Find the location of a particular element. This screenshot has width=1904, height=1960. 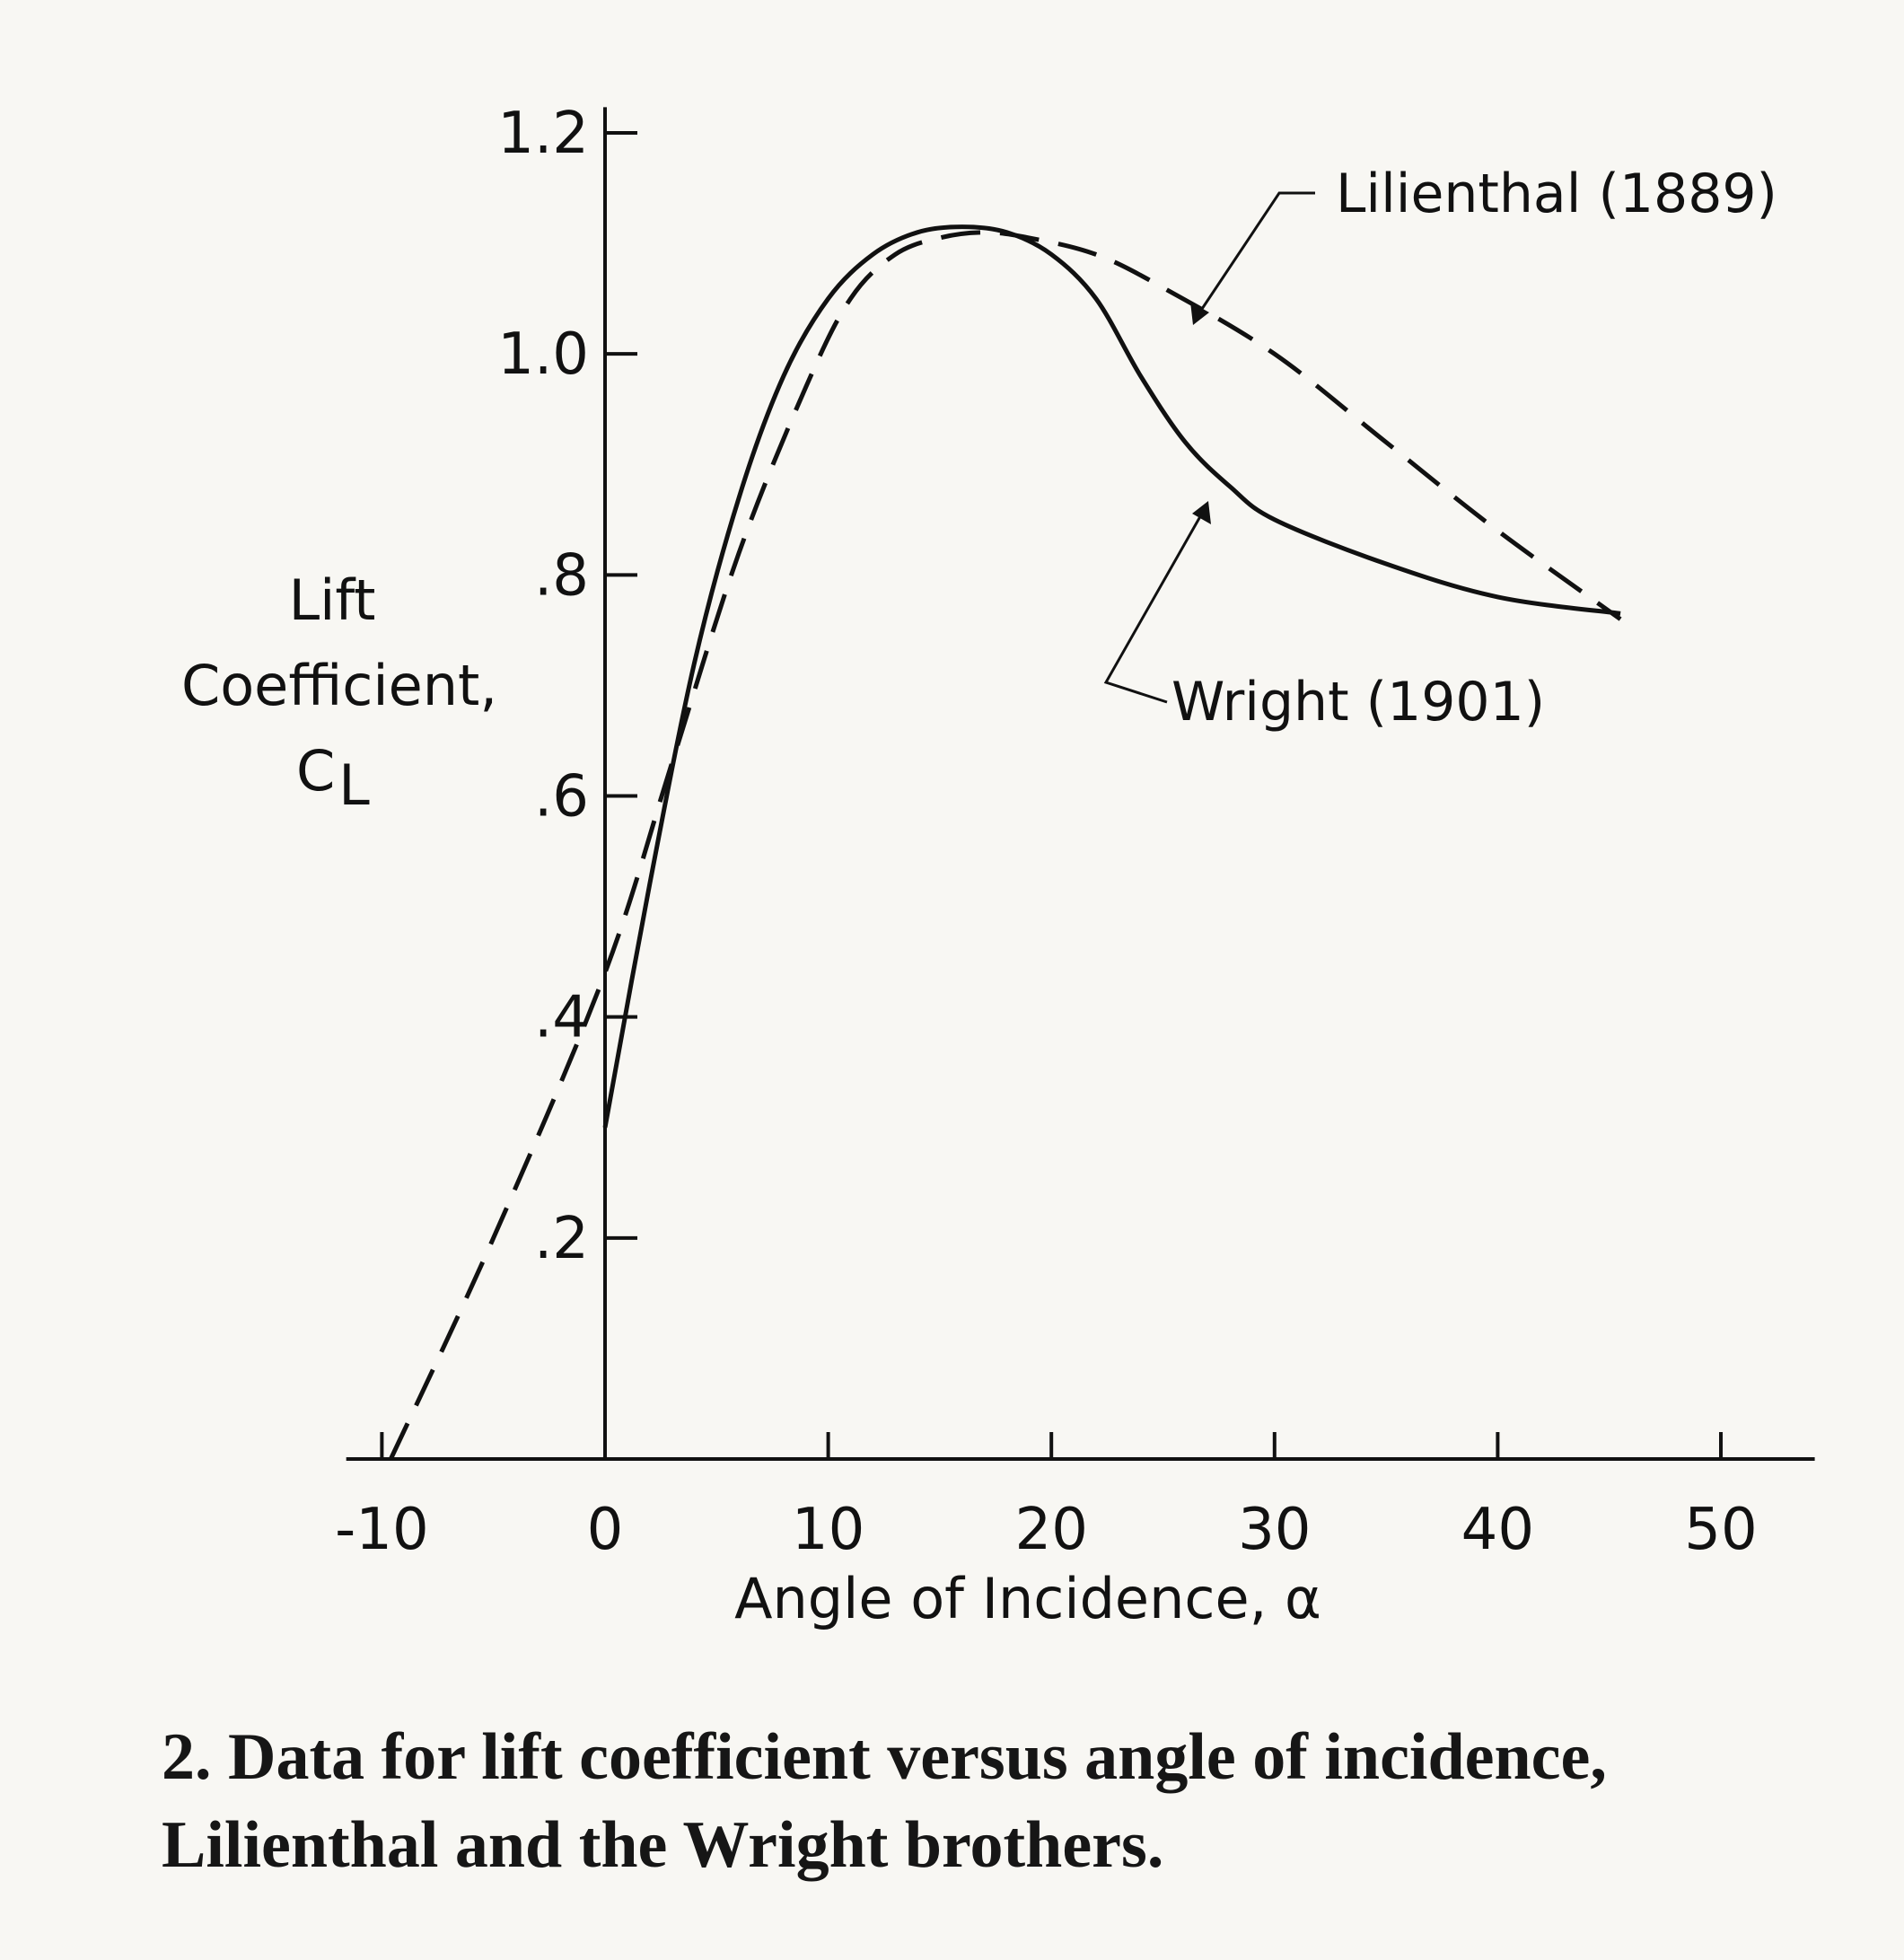

series-label-lilienthal: Lilienthal (1889) is located at coordinates (1556, 194).